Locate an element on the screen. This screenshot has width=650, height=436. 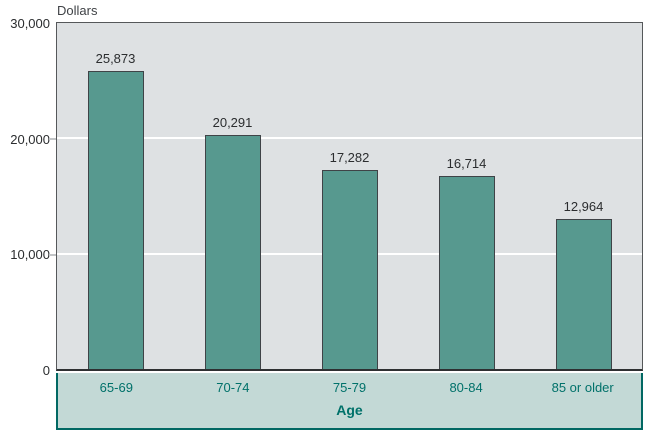
x-category-row: 65-69 70-74 75-79 80-84 85 or older is located at coordinates (349, 387).